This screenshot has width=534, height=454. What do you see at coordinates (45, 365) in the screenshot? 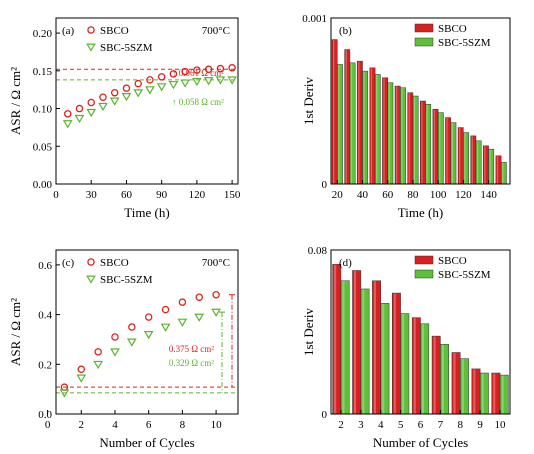
I see `y-tick-label: 0.2` at bounding box center [45, 365].